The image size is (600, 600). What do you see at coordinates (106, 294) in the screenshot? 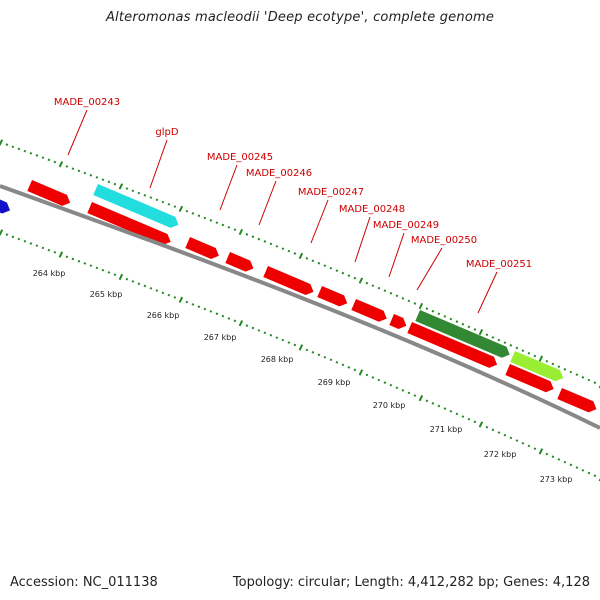
I see `kbp-label: 265 kbp` at bounding box center [106, 294].